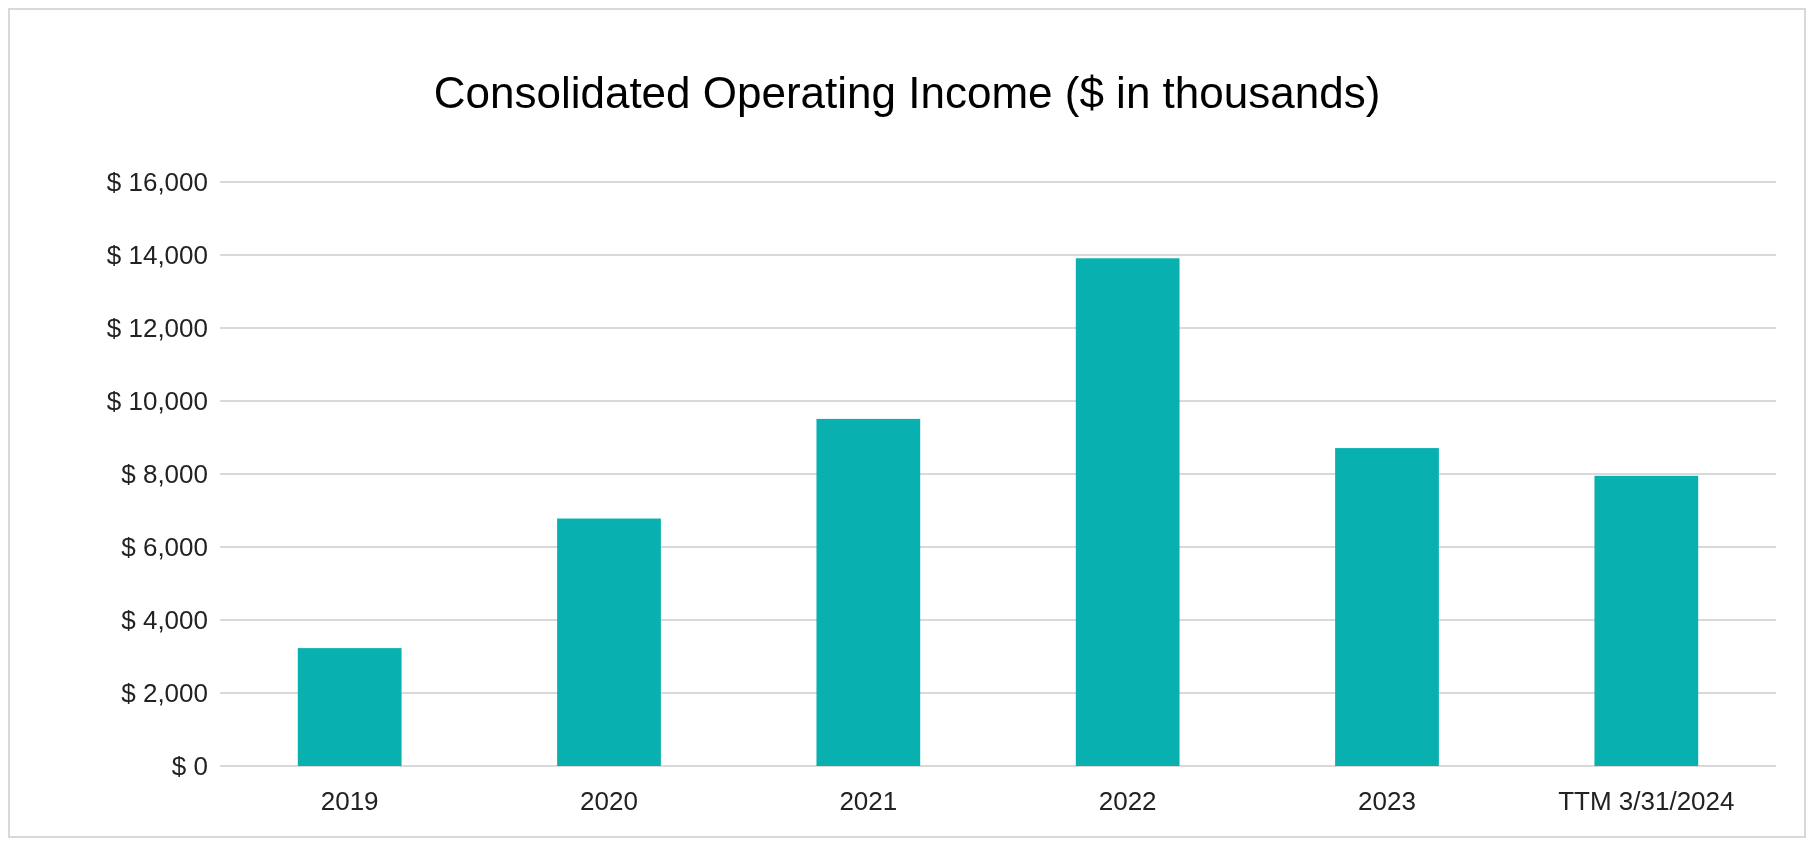  What do you see at coordinates (1646, 801) in the screenshot?
I see `x-tick-label: TTM 3/31/2024` at bounding box center [1646, 801].